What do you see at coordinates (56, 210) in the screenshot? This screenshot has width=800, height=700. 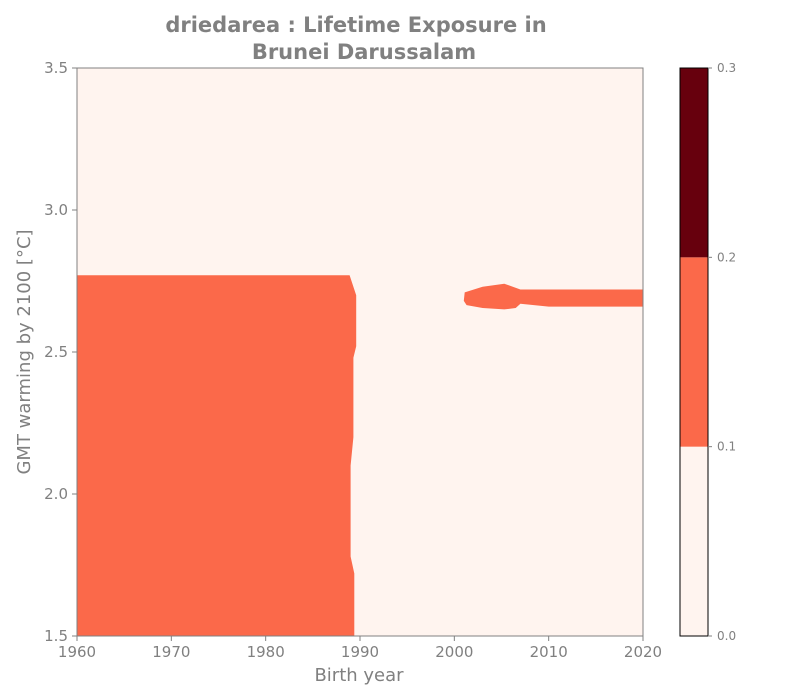 I see `y-tick-label: 3.0` at bounding box center [56, 210].